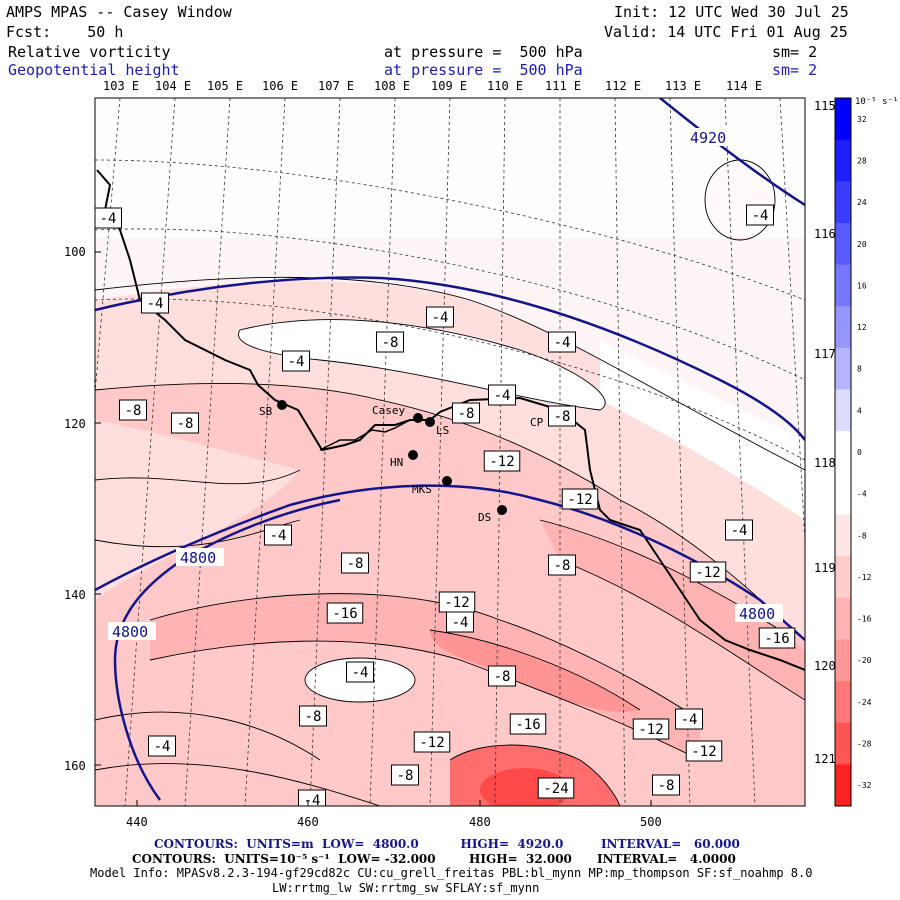 Image resolution: width=900 pixels, height=900 pixels. I want to click on colorbar-tick-label: -8, so click(862, 535).